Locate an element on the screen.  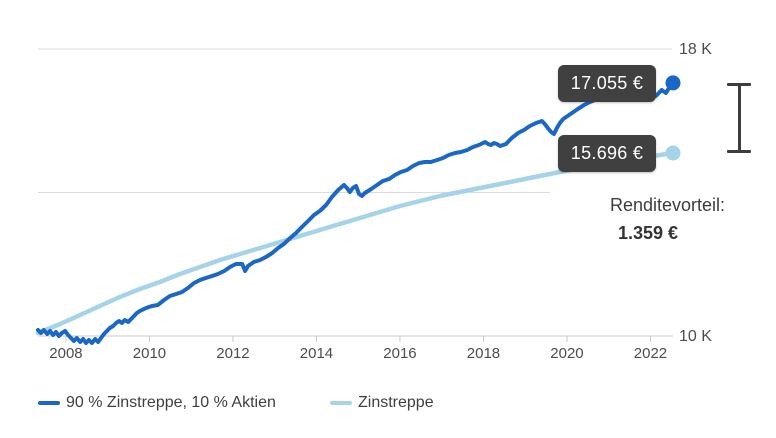
x-axis-label: 2012 is located at coordinates (233, 353).